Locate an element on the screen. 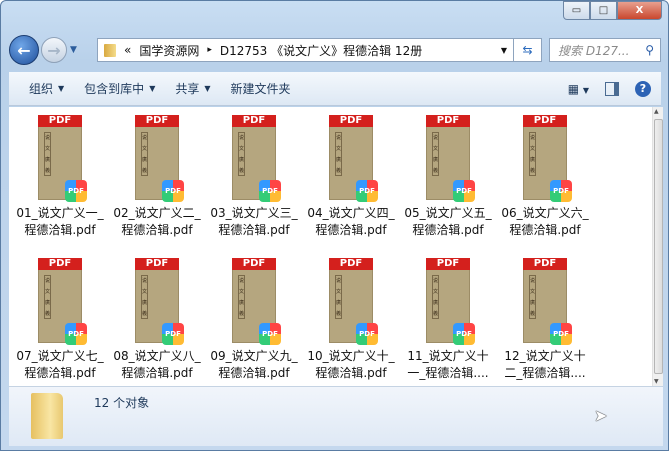 The width and height of the screenshot is (669, 451). file-name: 10_说文广义十_ 程德洽辑.pdf is located at coordinates (351, 364).